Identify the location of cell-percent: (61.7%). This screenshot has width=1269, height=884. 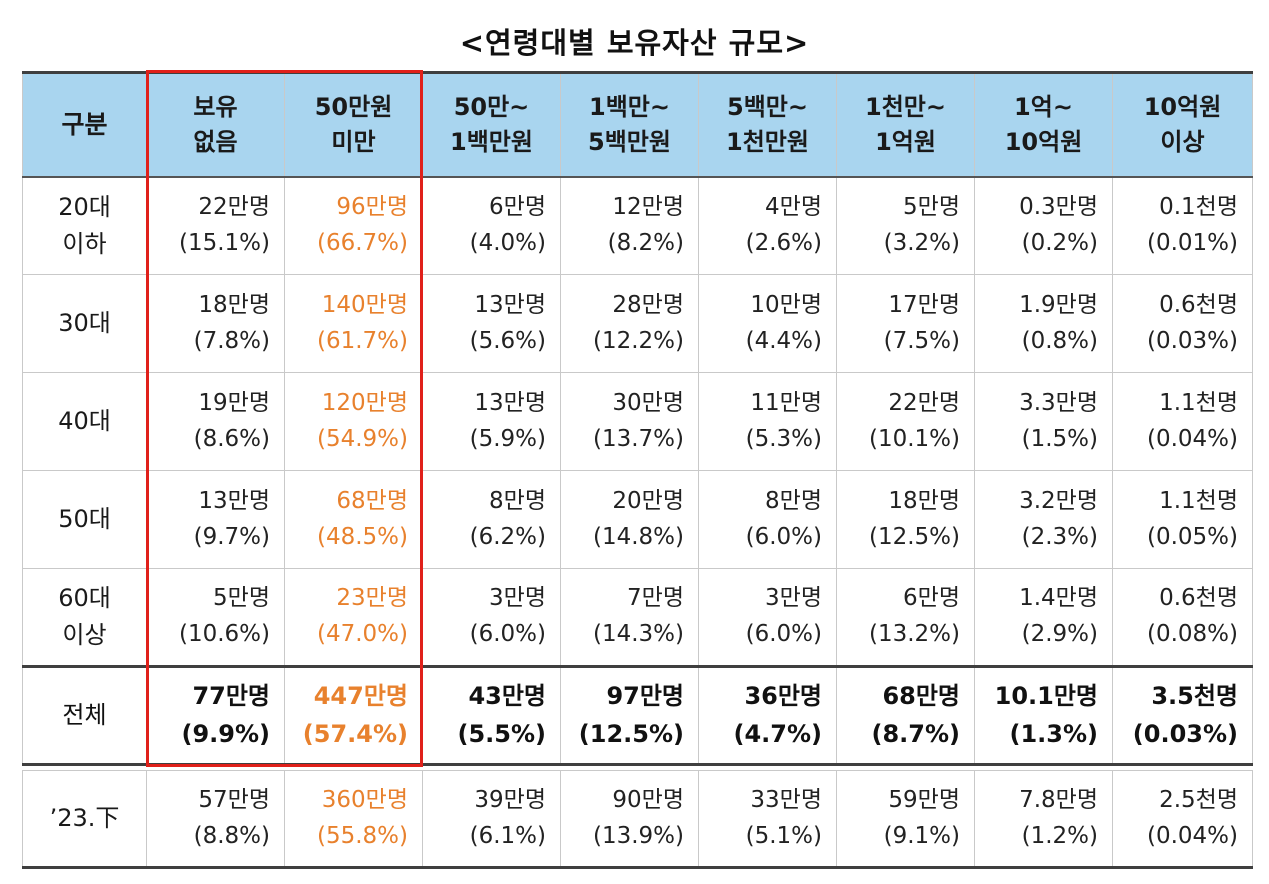
(362, 340).